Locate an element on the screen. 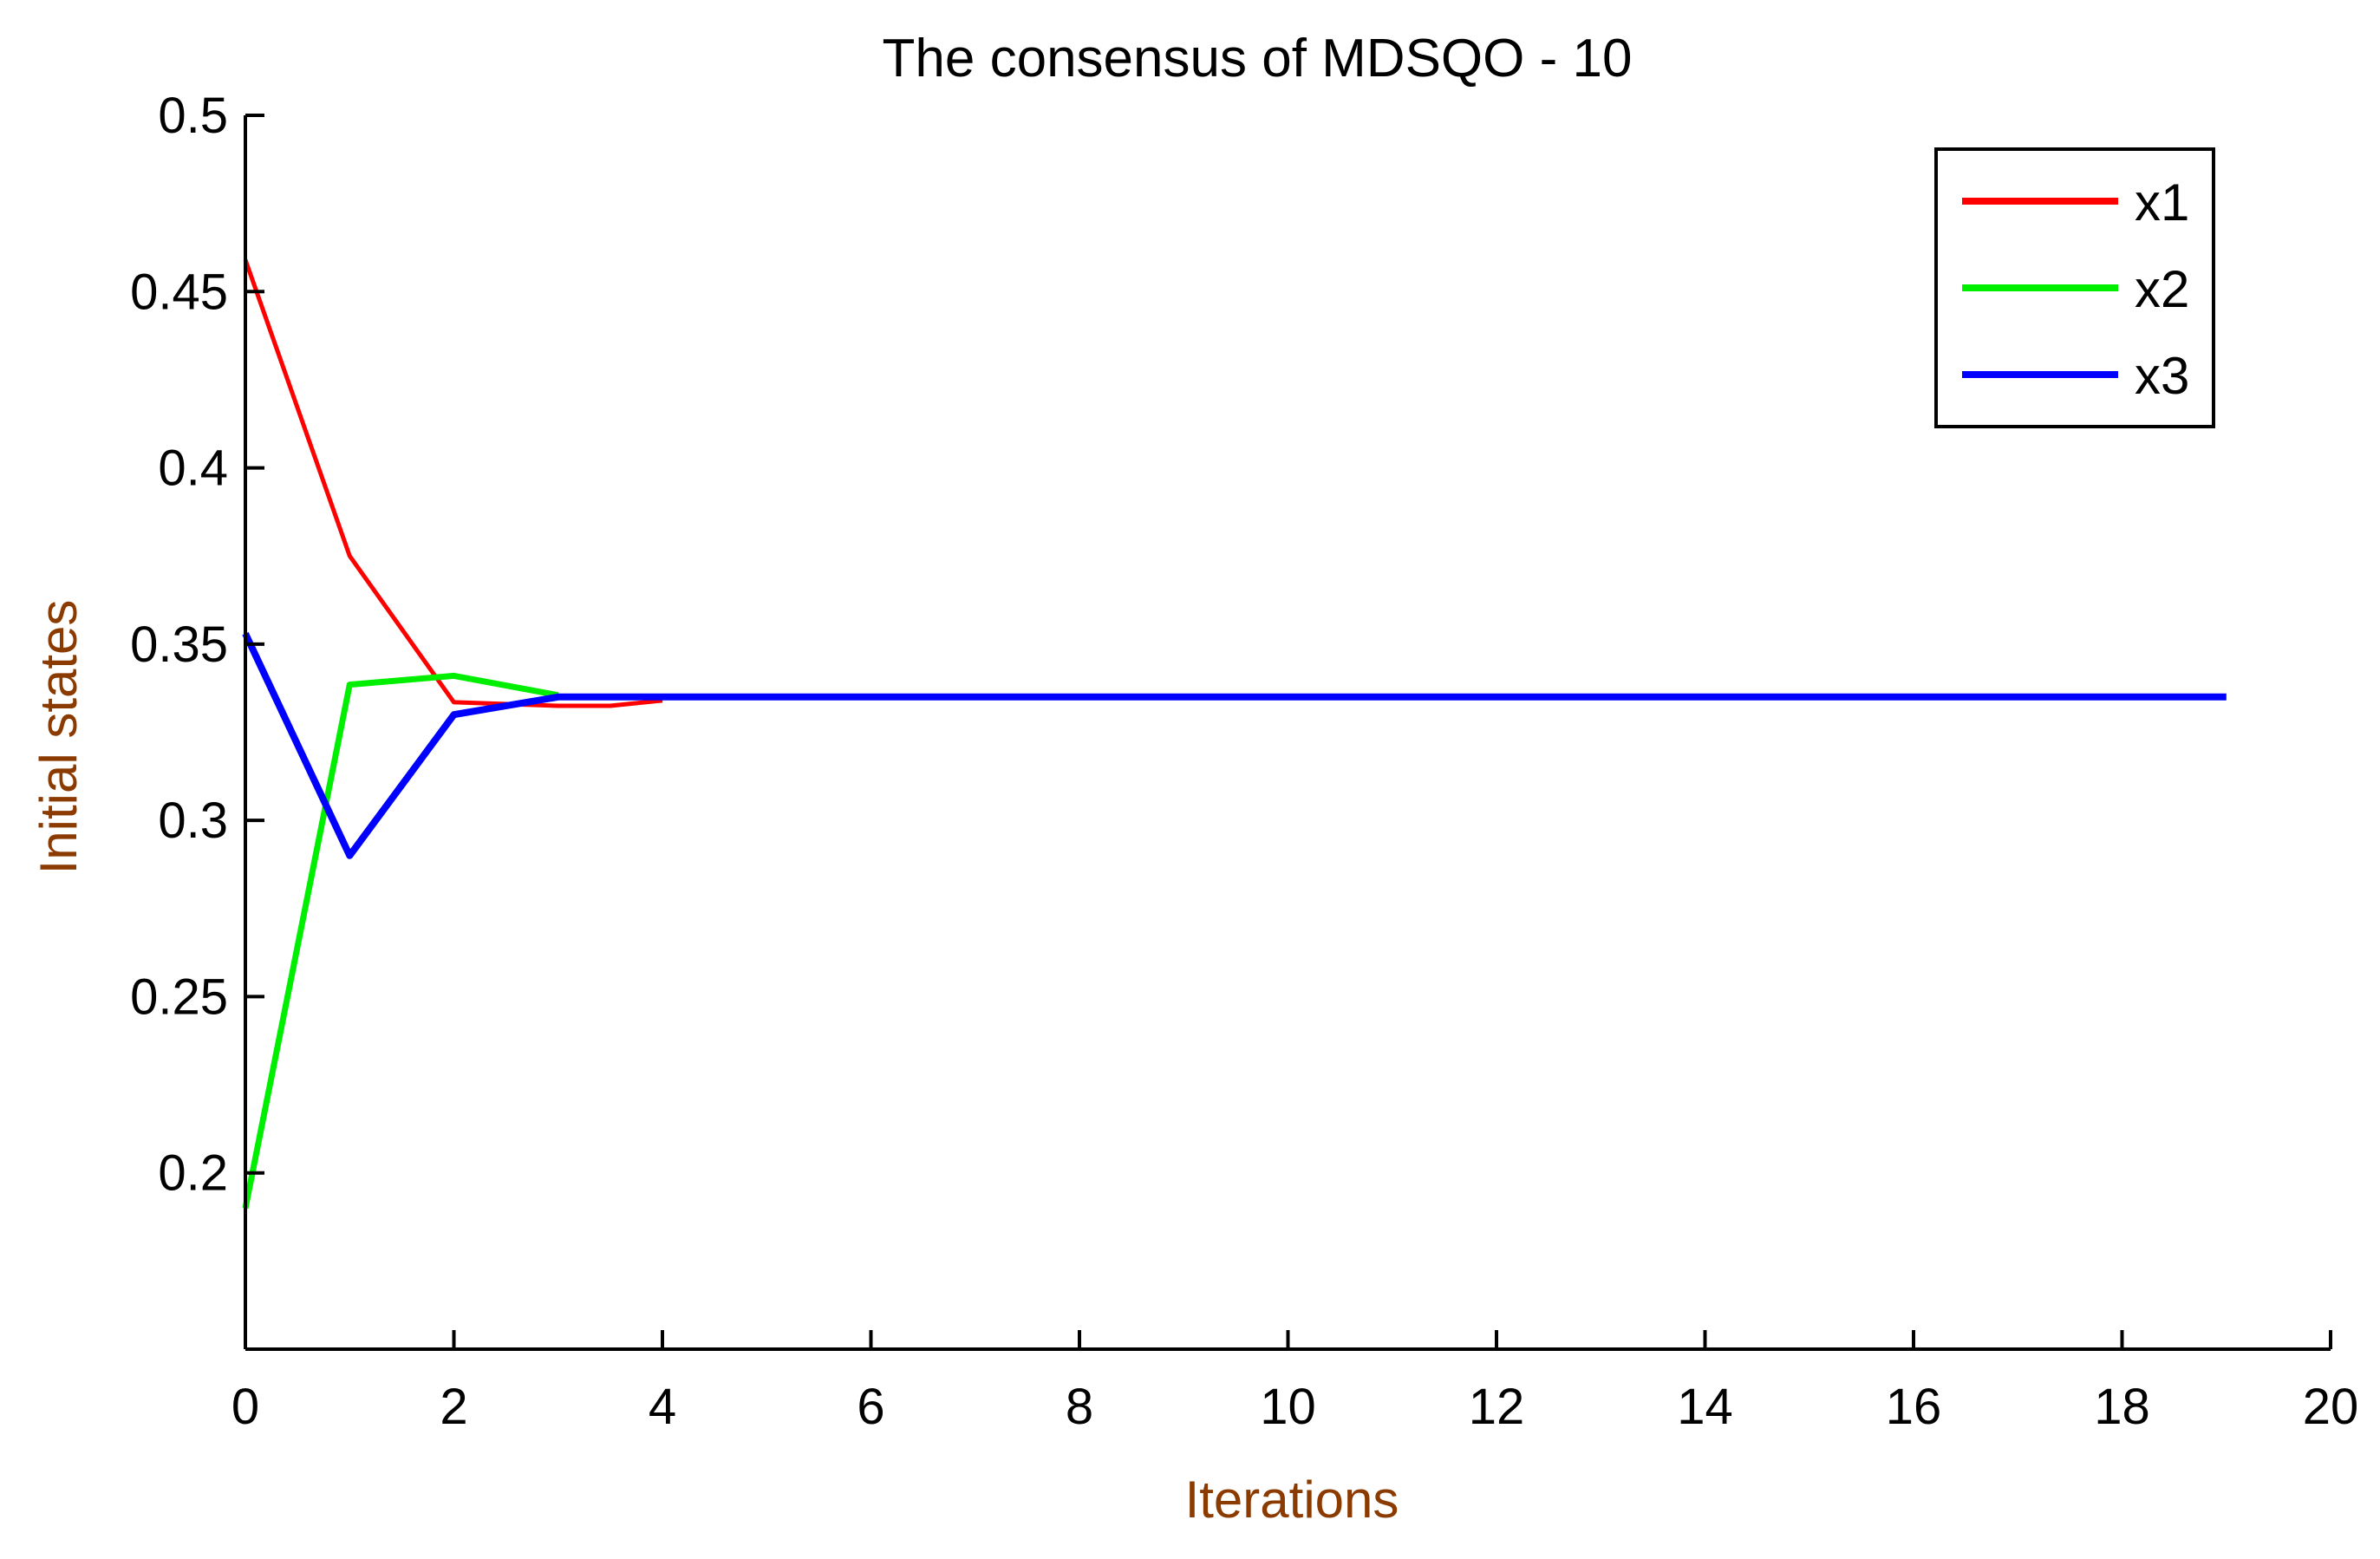 The height and width of the screenshot is (1559, 2380). y-tick-label: 0.25 is located at coordinates (179, 997).